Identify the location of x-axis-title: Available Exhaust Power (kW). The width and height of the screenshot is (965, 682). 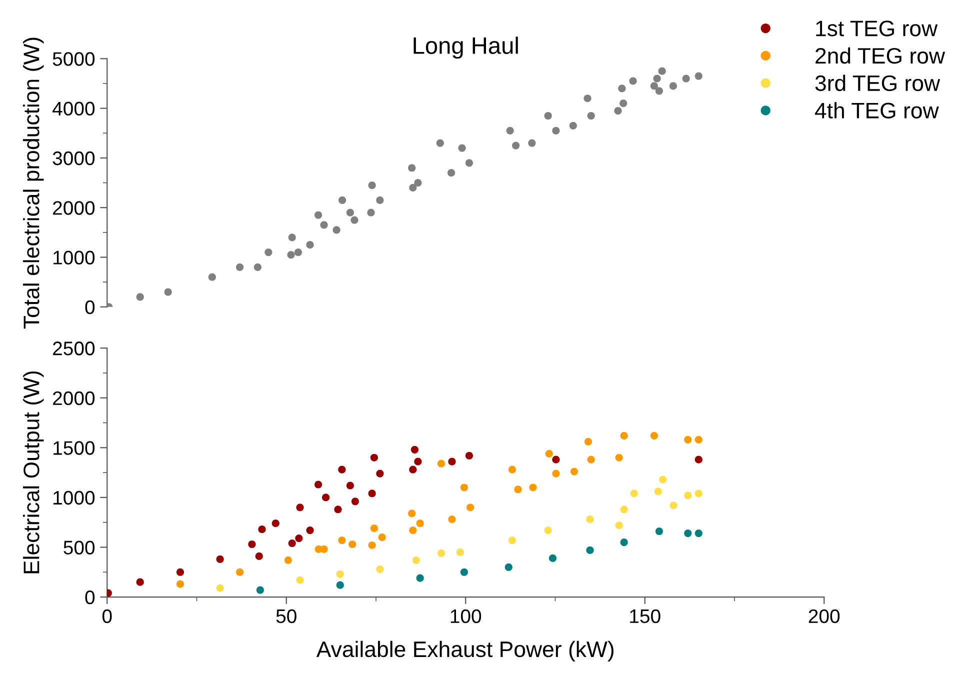
(465, 651).